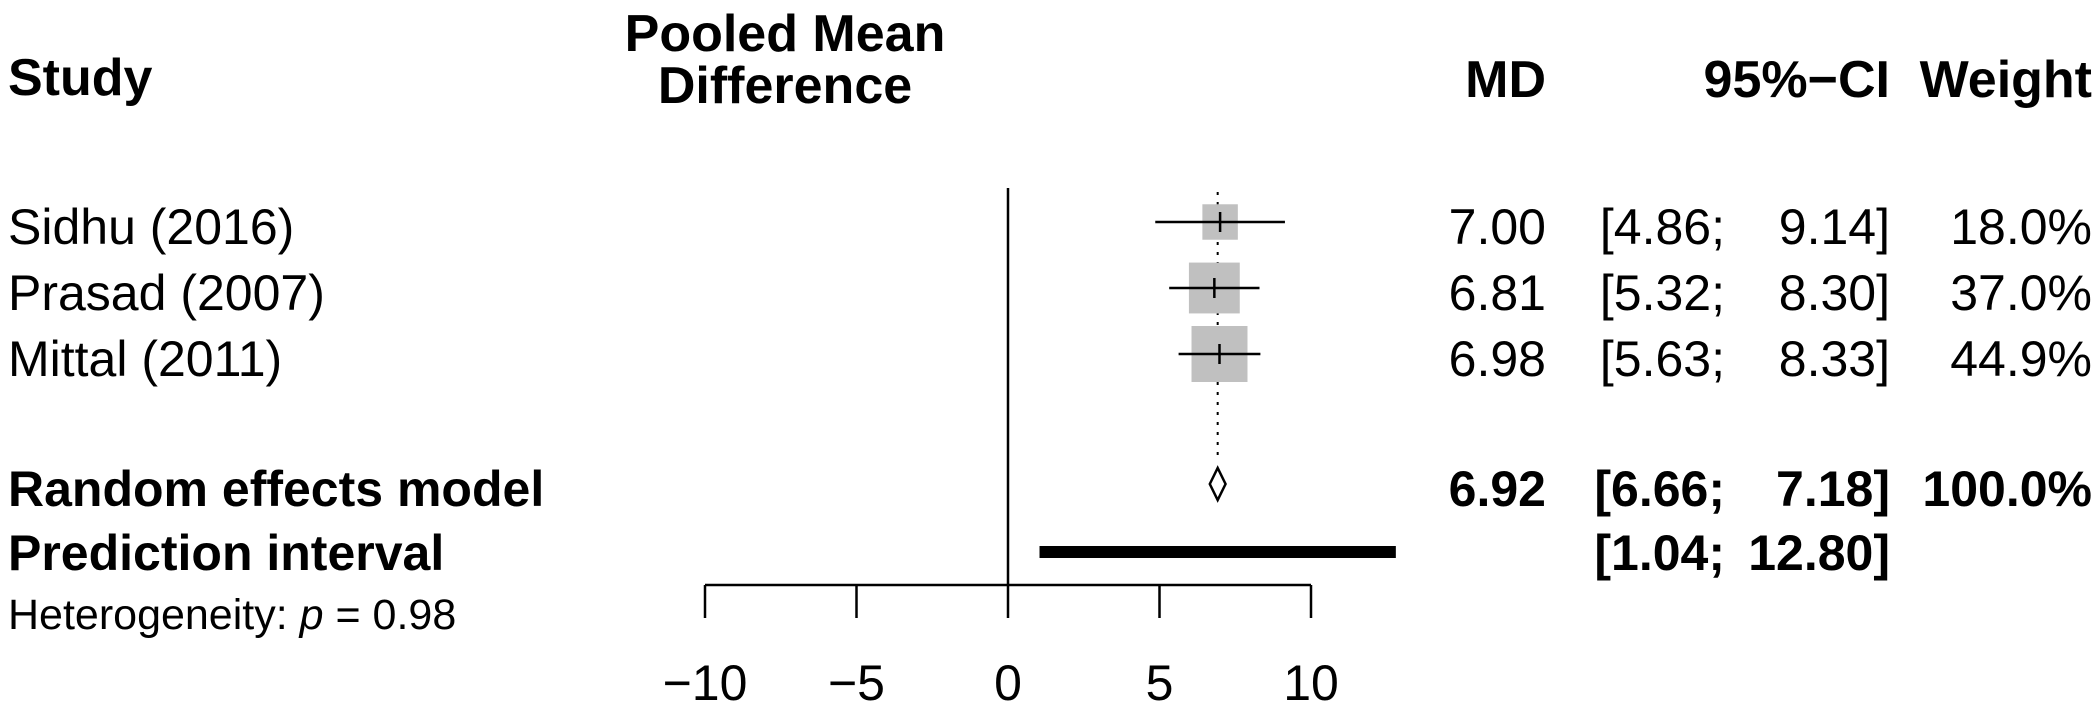  Describe the element at coordinates (1497, 293) in the screenshot. I see `study-md: 6.81` at that location.